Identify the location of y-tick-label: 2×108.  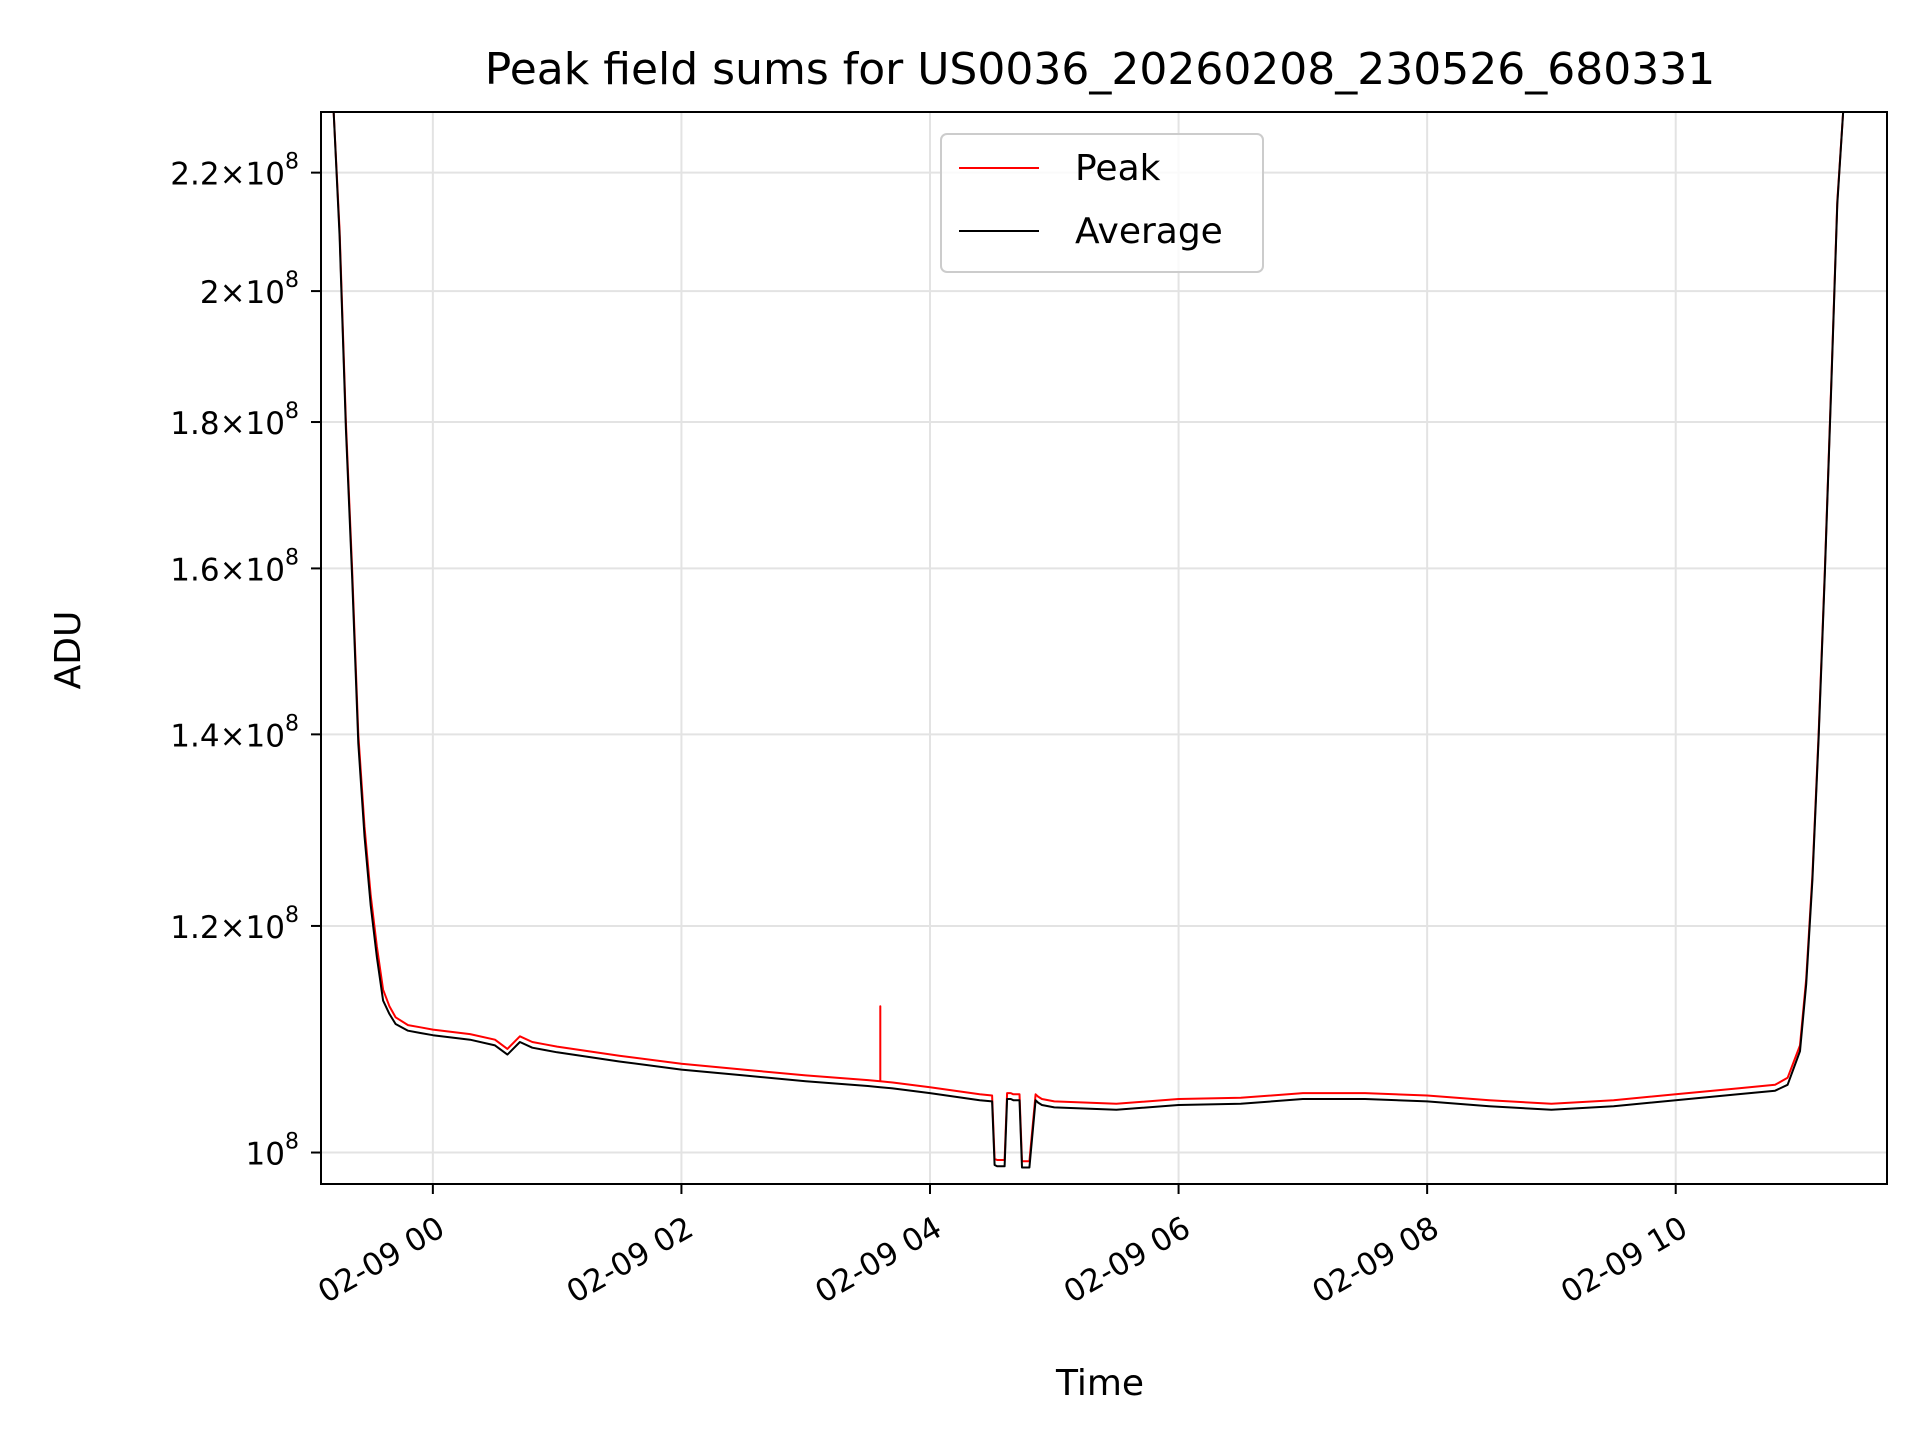
(249, 289).